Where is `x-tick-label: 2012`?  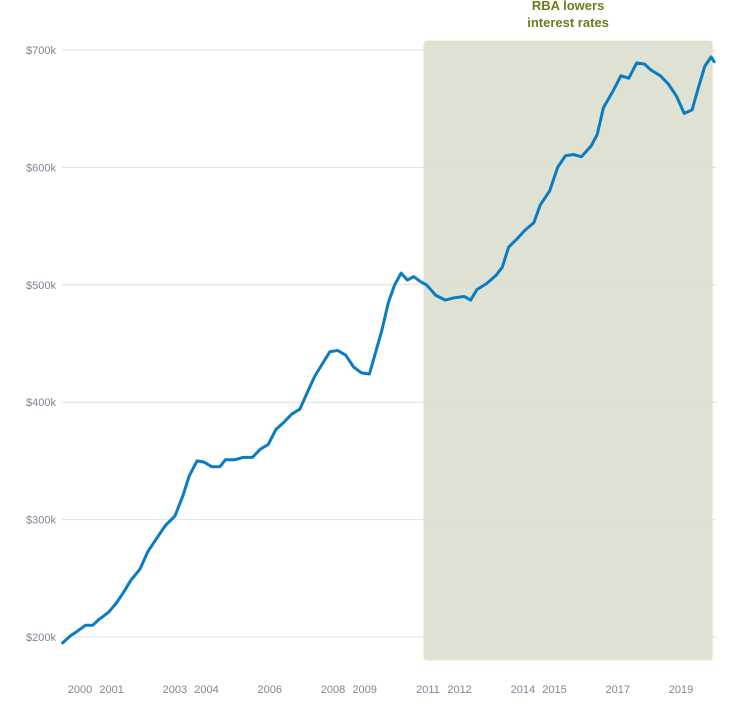
x-tick-label: 2012 is located at coordinates (459, 690).